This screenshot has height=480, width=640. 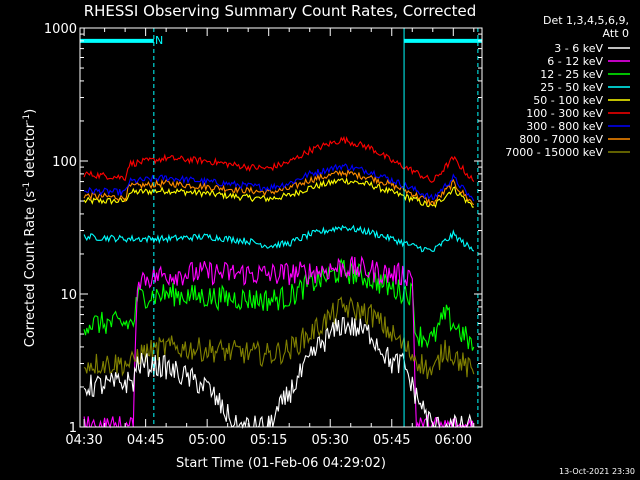 What do you see at coordinates (27, 118) in the screenshot?
I see `y-axis-label-sup2: -1` at bounding box center [27, 118].